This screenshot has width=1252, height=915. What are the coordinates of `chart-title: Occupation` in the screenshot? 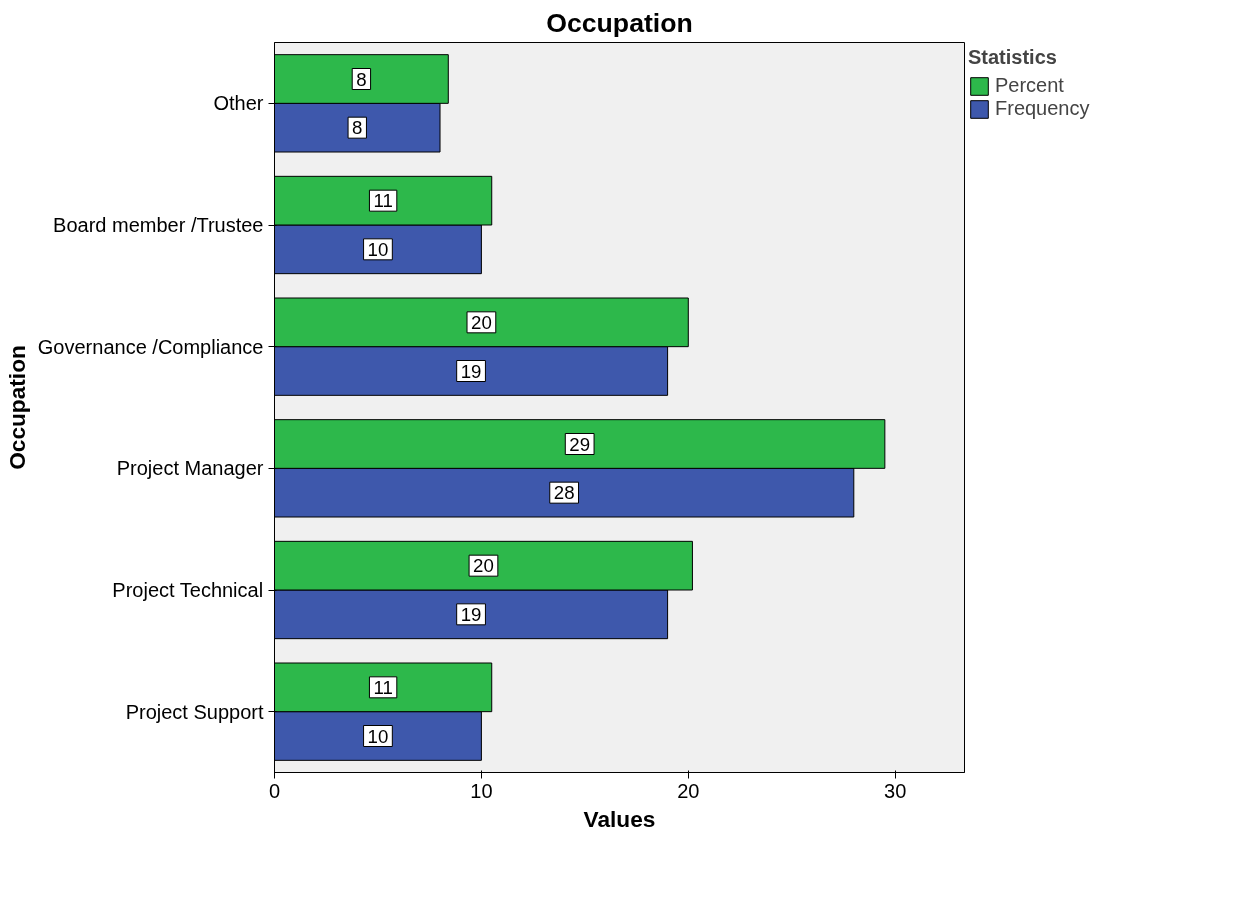 It's located at (619, 22).